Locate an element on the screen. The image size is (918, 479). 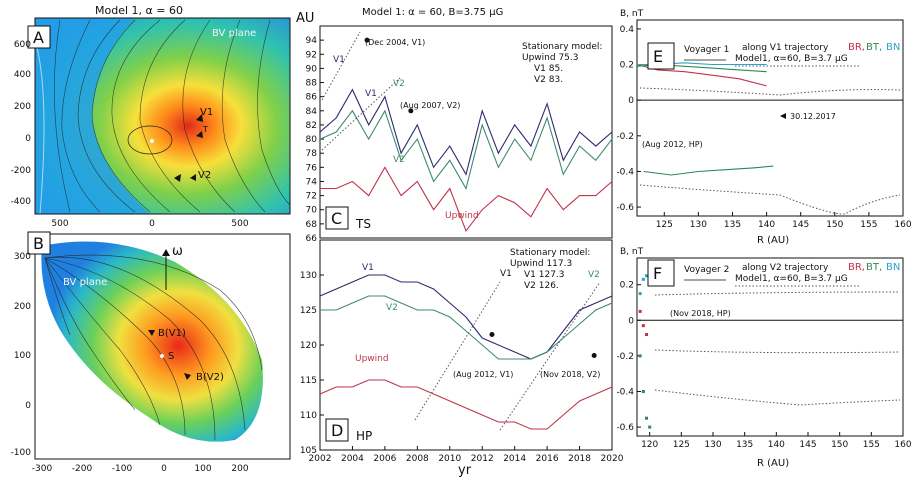
series-label-c-v2a: V2 is located at coordinates (399, 84).